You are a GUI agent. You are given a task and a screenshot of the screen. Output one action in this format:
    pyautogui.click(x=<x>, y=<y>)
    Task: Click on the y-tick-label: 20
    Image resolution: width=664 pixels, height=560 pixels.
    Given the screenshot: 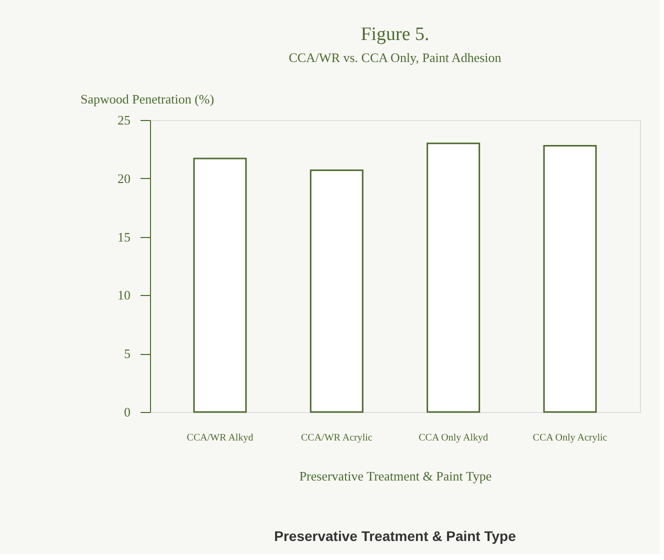 What is the action you would take?
    pyautogui.click(x=124, y=178)
    